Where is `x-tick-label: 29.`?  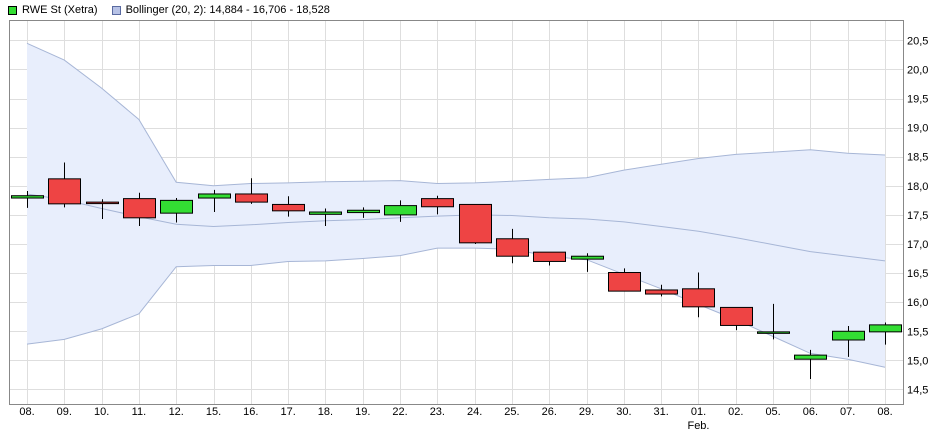
x-tick-label: 29. is located at coordinates (586, 412).